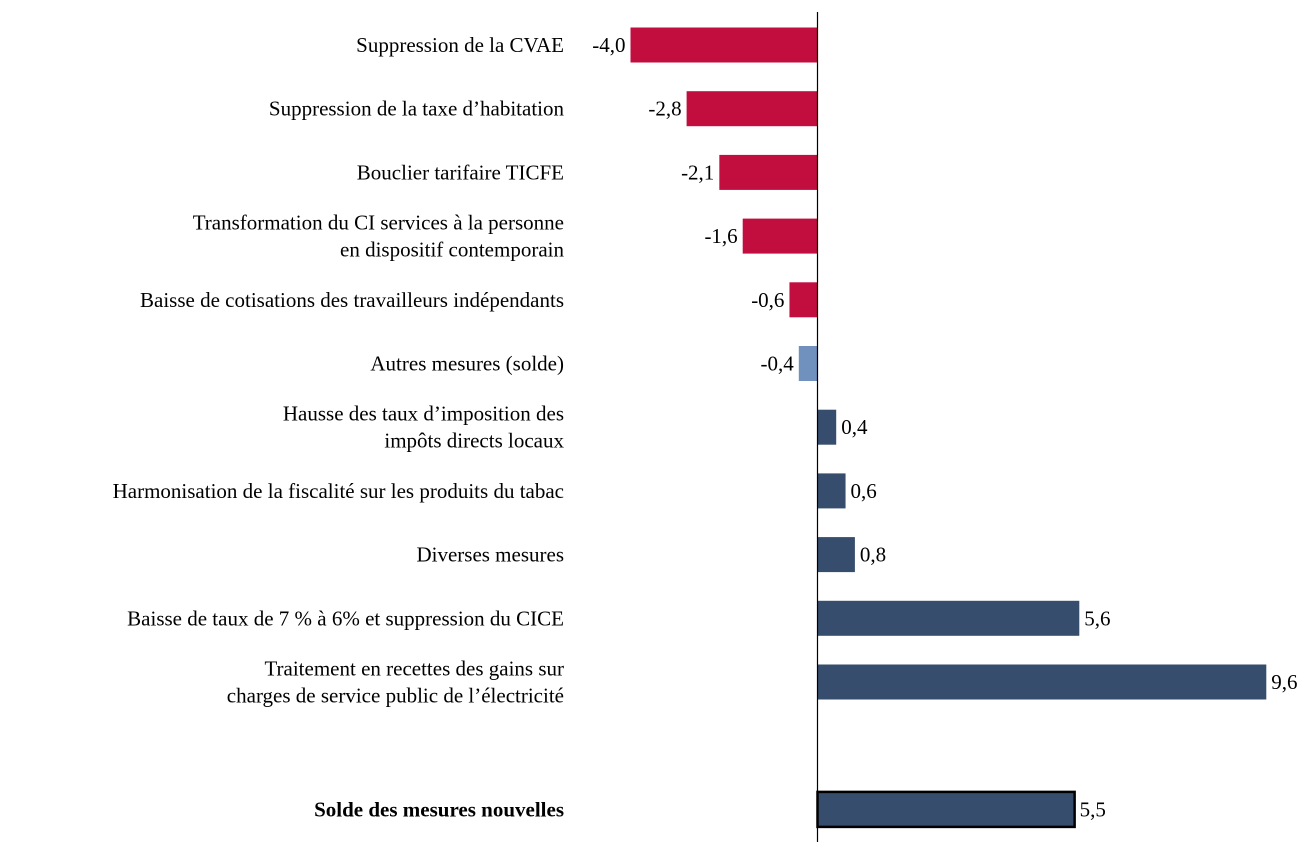 The image size is (1311, 855). I want to click on value-label: -0,4, so click(778, 364).